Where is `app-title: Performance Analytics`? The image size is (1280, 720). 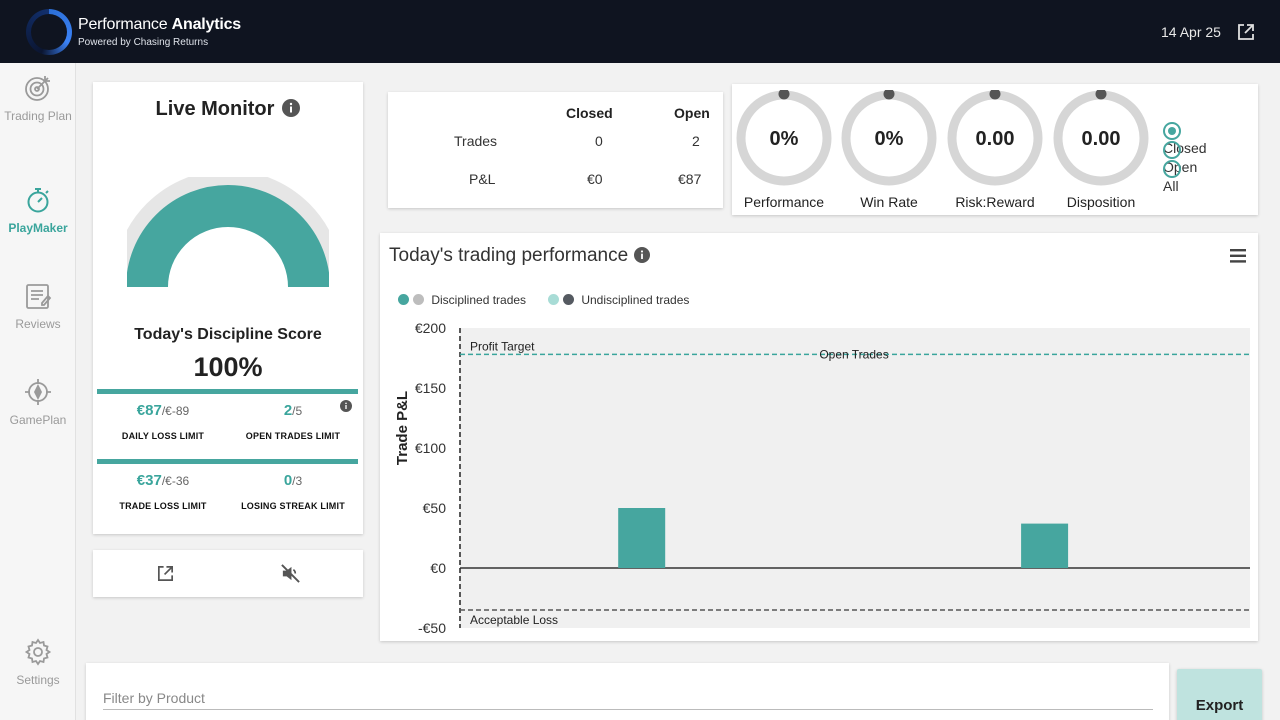
app-title: Performance Analytics is located at coordinates (159, 24).